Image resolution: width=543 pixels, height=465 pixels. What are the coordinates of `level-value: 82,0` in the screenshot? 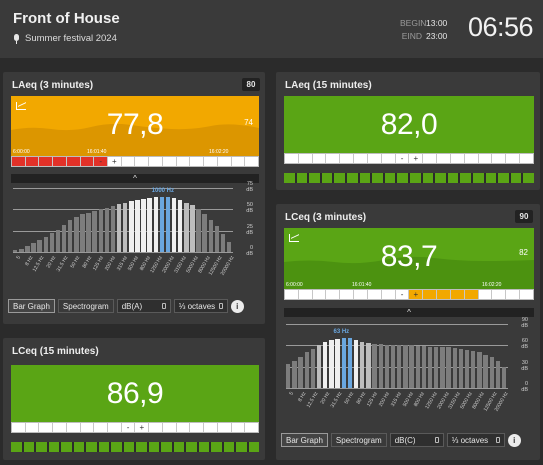 It's located at (409, 124).